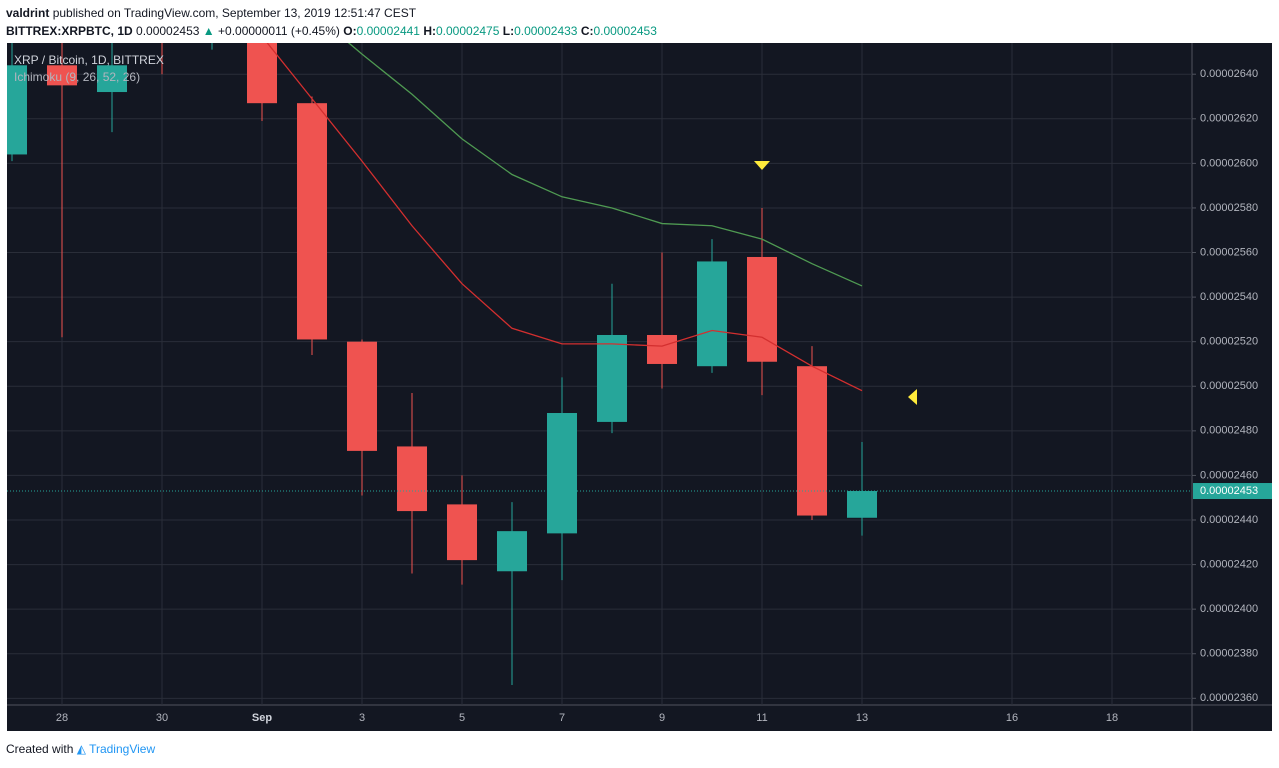 The width and height of the screenshot is (1279, 768). What do you see at coordinates (350, 31) in the screenshot?
I see `ohlc-label: O:` at bounding box center [350, 31].